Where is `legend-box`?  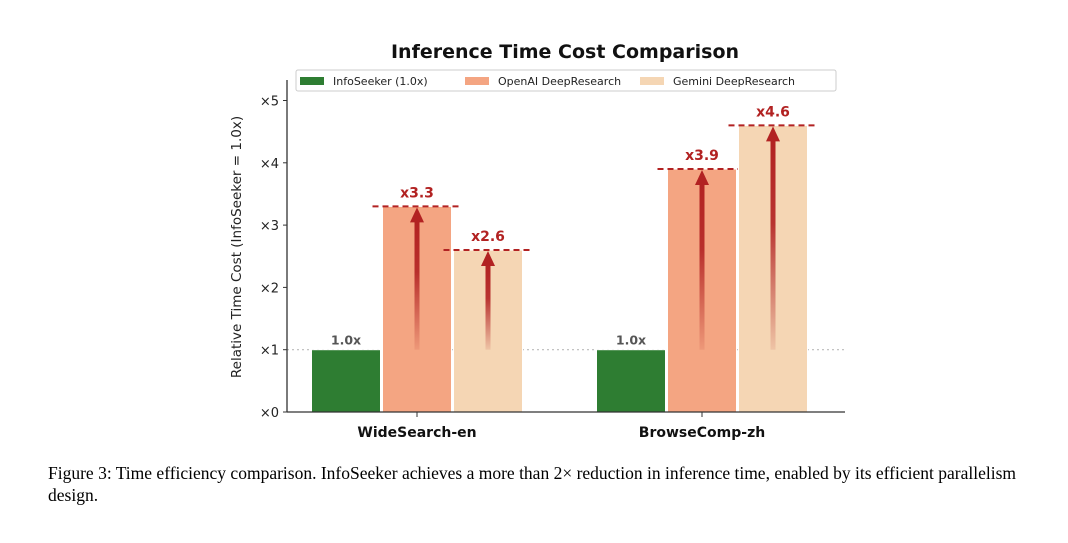
legend-box is located at coordinates (566, 80).